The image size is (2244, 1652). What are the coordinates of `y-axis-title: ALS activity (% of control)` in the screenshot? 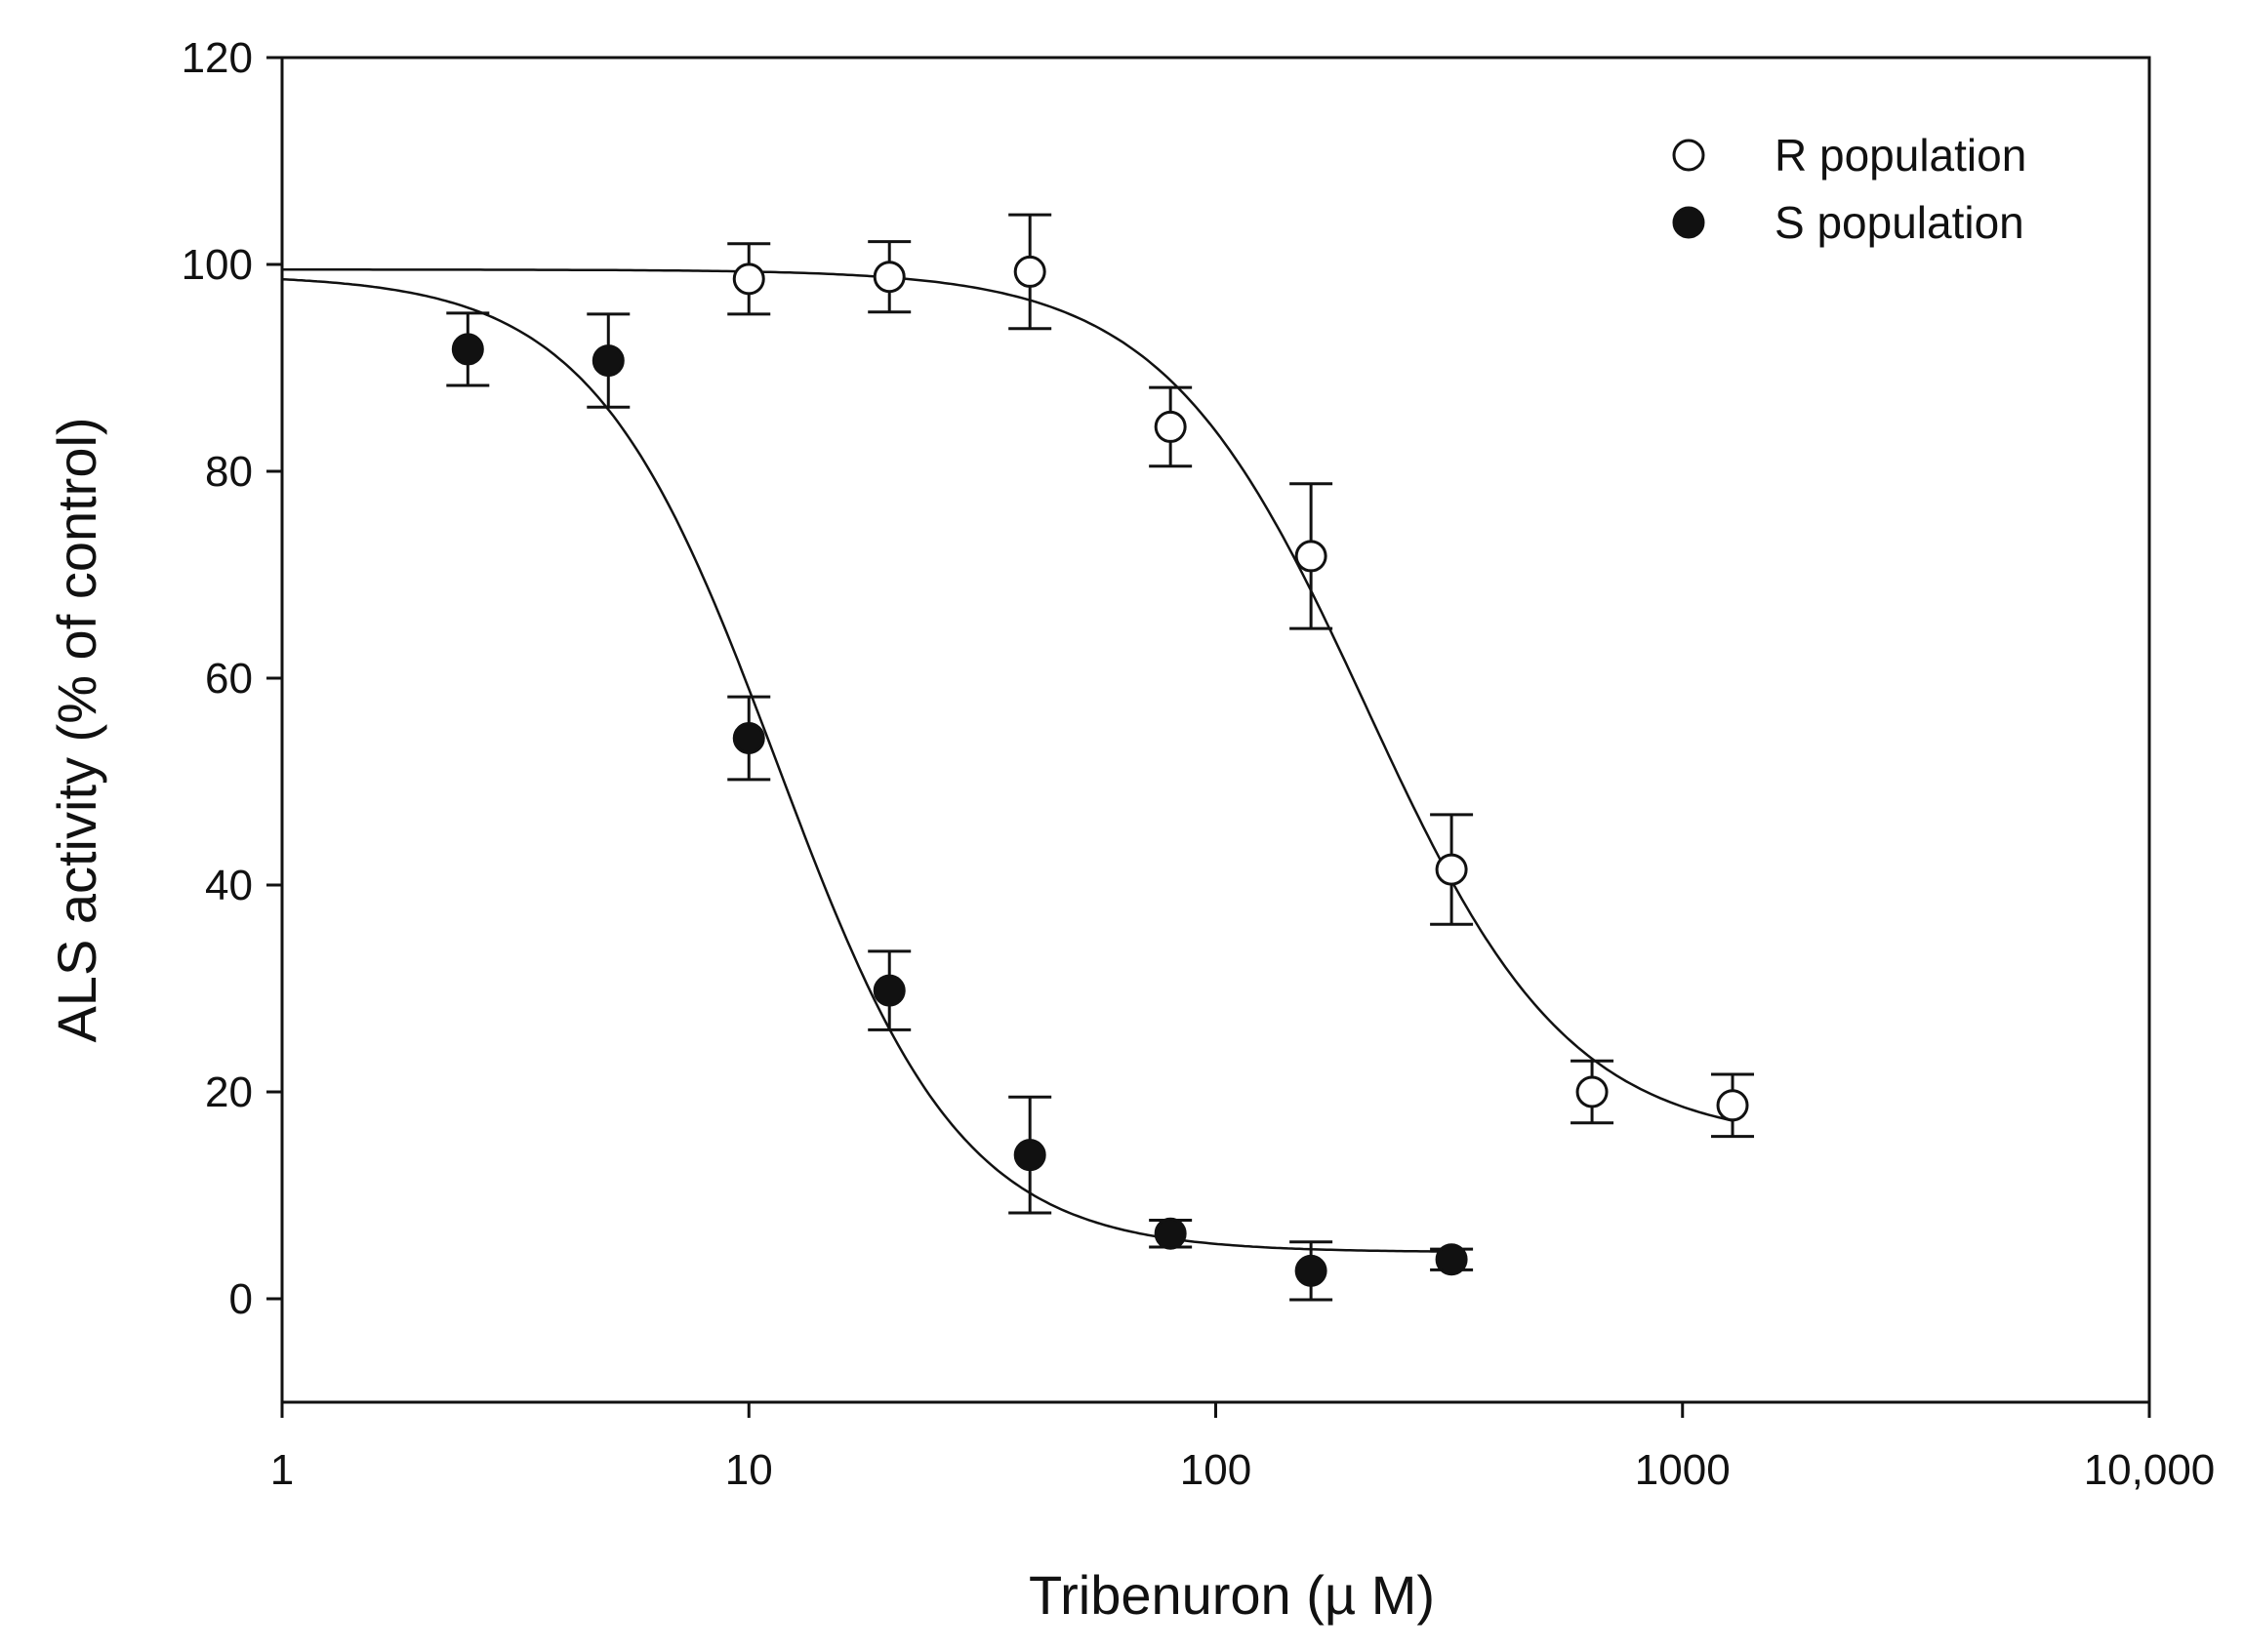 It's located at (76, 730).